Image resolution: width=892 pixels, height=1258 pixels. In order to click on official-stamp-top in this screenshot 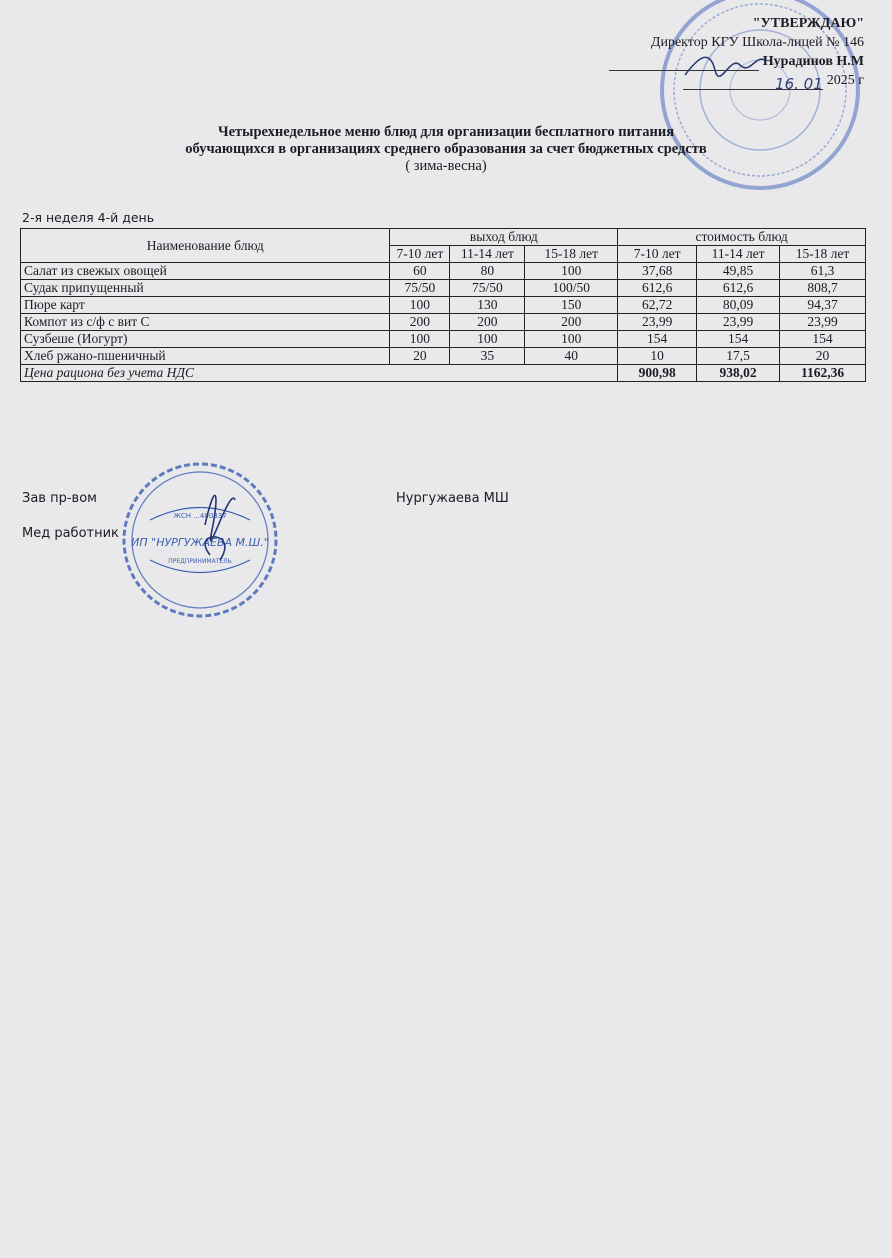, I will do `click(760, 95)`.